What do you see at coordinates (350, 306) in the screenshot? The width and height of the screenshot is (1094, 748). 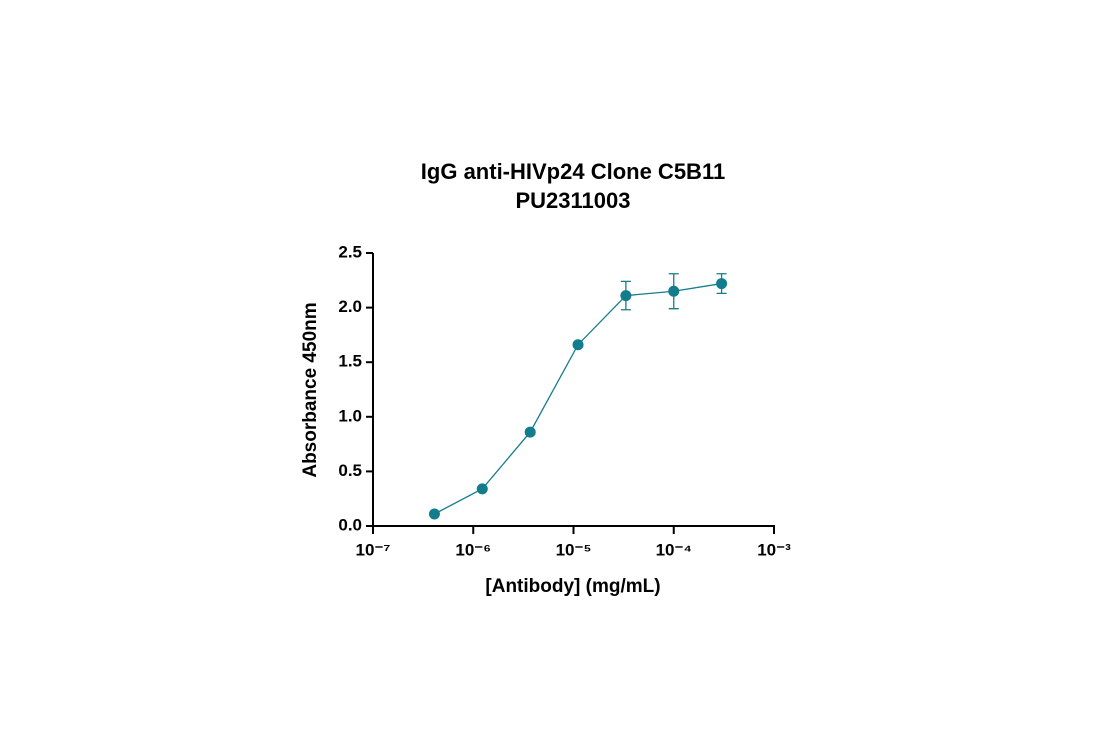 I see `y-tick-label: 2.0` at bounding box center [350, 306].